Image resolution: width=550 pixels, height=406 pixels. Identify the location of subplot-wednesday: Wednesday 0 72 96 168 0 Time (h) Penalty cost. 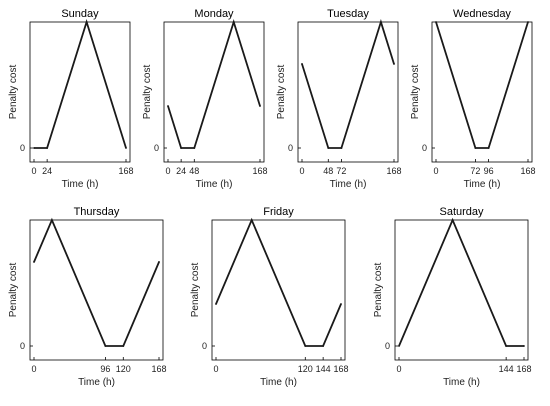
(473, 99).